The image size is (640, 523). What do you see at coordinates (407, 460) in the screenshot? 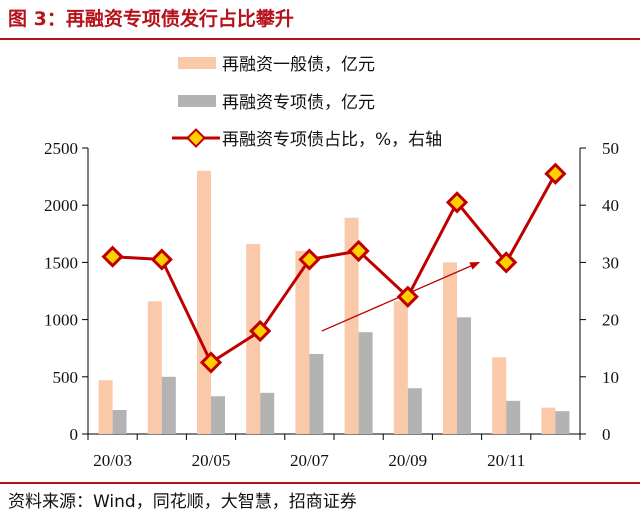
I see `x-tick-label: 20/09` at bounding box center [407, 460].